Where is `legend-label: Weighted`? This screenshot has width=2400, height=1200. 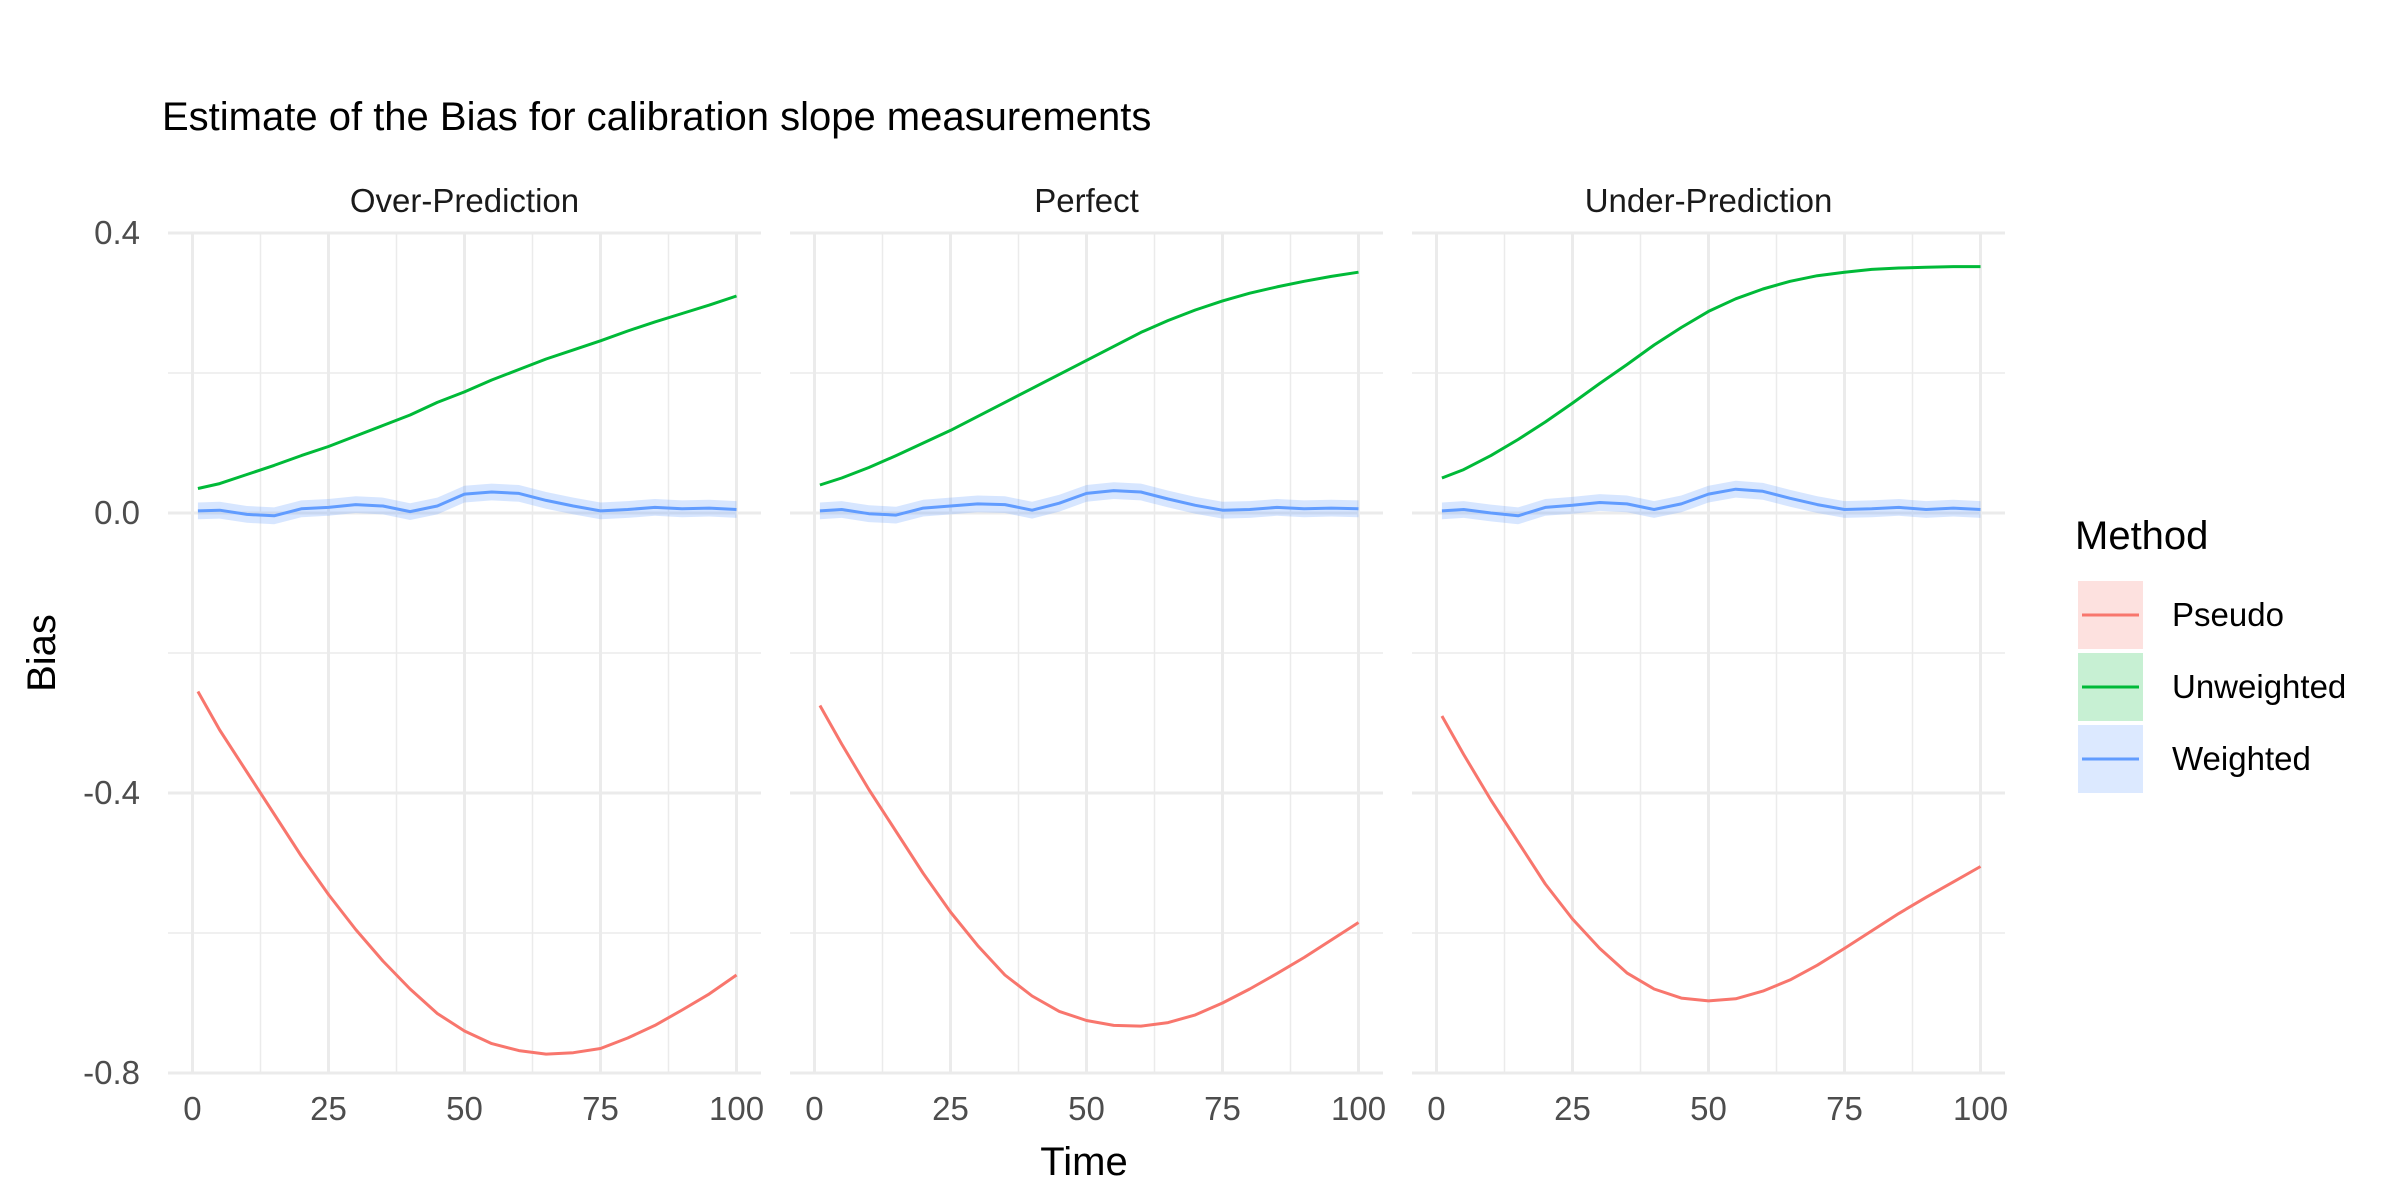
legend-label: Weighted is located at coordinates (2241, 758).